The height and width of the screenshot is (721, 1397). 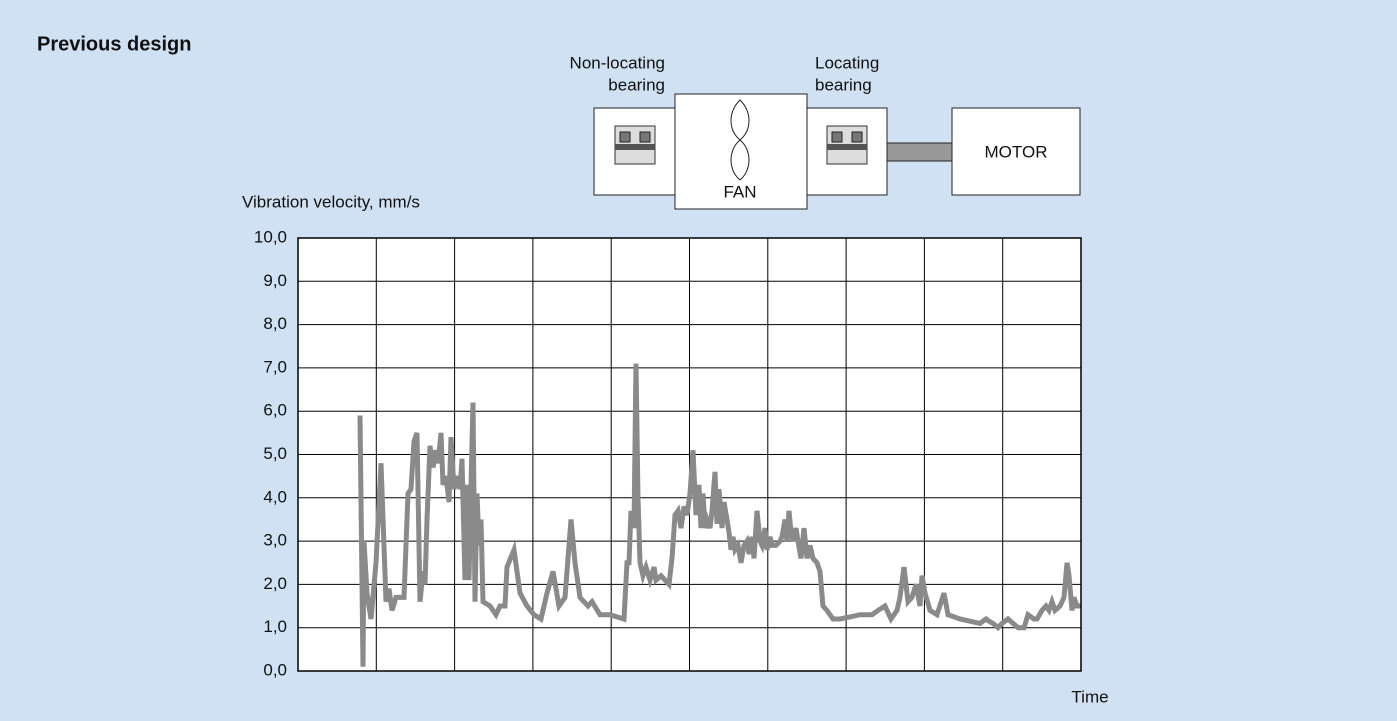 I want to click on motor-box, so click(x=1016, y=151).